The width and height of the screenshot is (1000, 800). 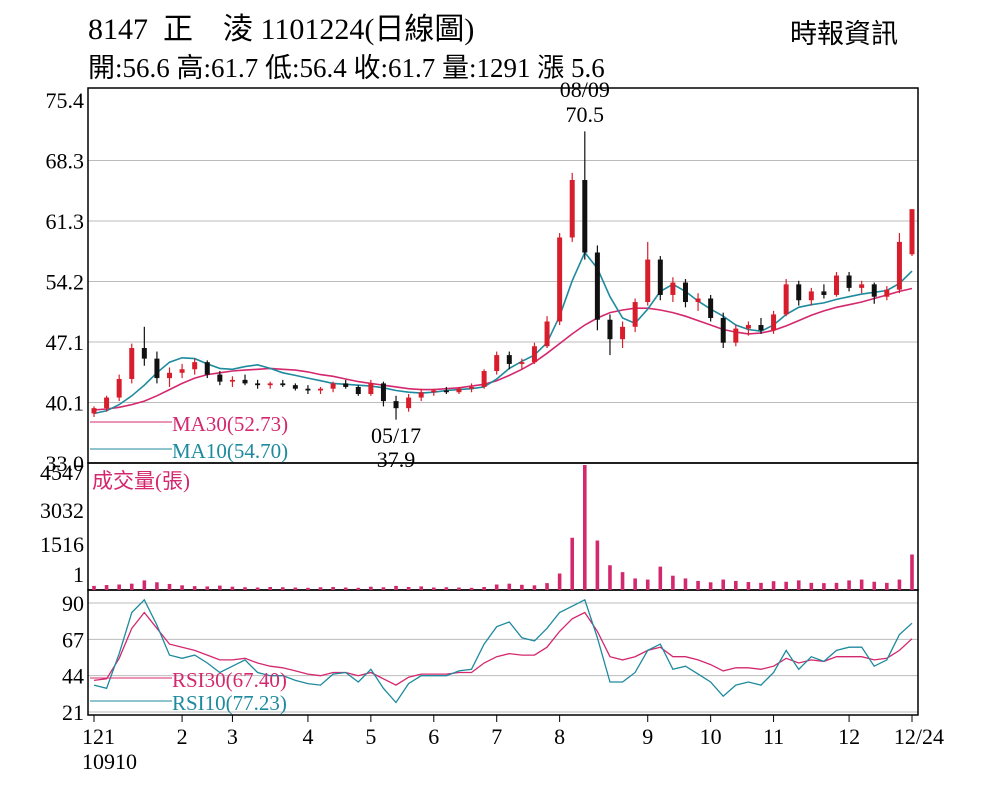 What do you see at coordinates (711, 736) in the screenshot?
I see `x-tick-label: 10` at bounding box center [711, 736].